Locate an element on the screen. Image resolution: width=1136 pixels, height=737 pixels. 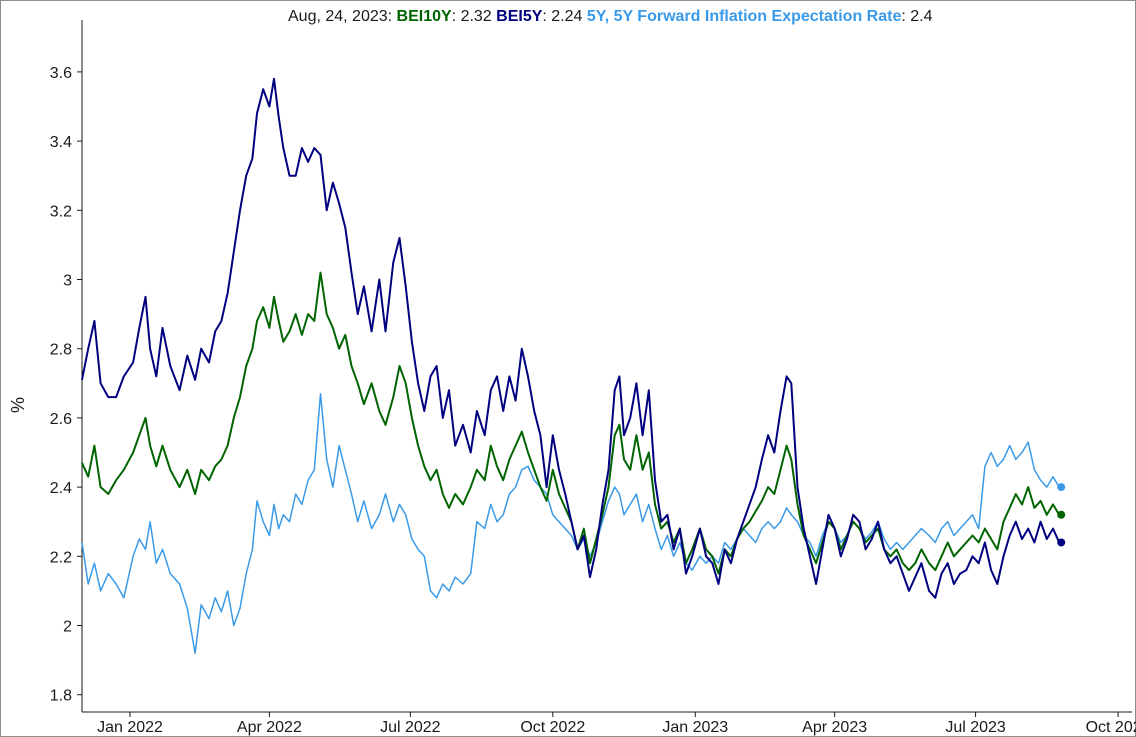
y-tick-label: 3.4 is located at coordinates (61, 142).